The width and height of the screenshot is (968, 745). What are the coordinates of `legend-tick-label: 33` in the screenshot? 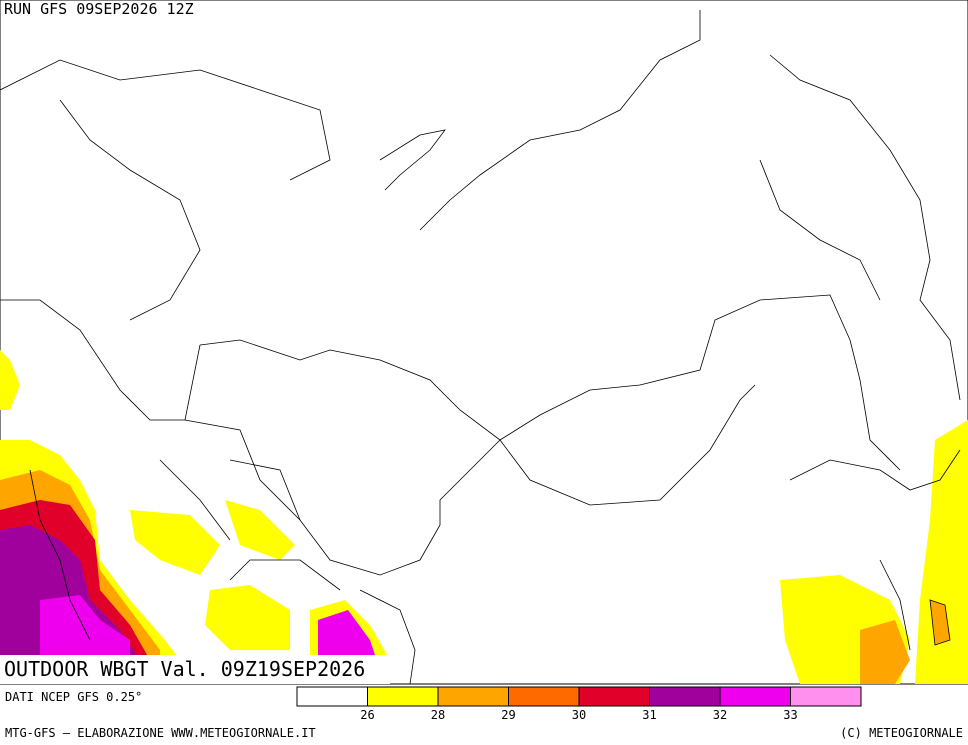 It's located at (790, 715).